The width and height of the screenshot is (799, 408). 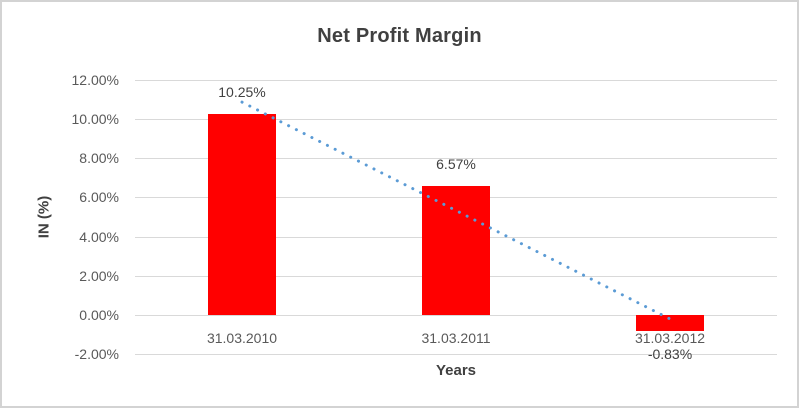 What do you see at coordinates (456, 370) in the screenshot?
I see `x-axis-title: Years` at bounding box center [456, 370].